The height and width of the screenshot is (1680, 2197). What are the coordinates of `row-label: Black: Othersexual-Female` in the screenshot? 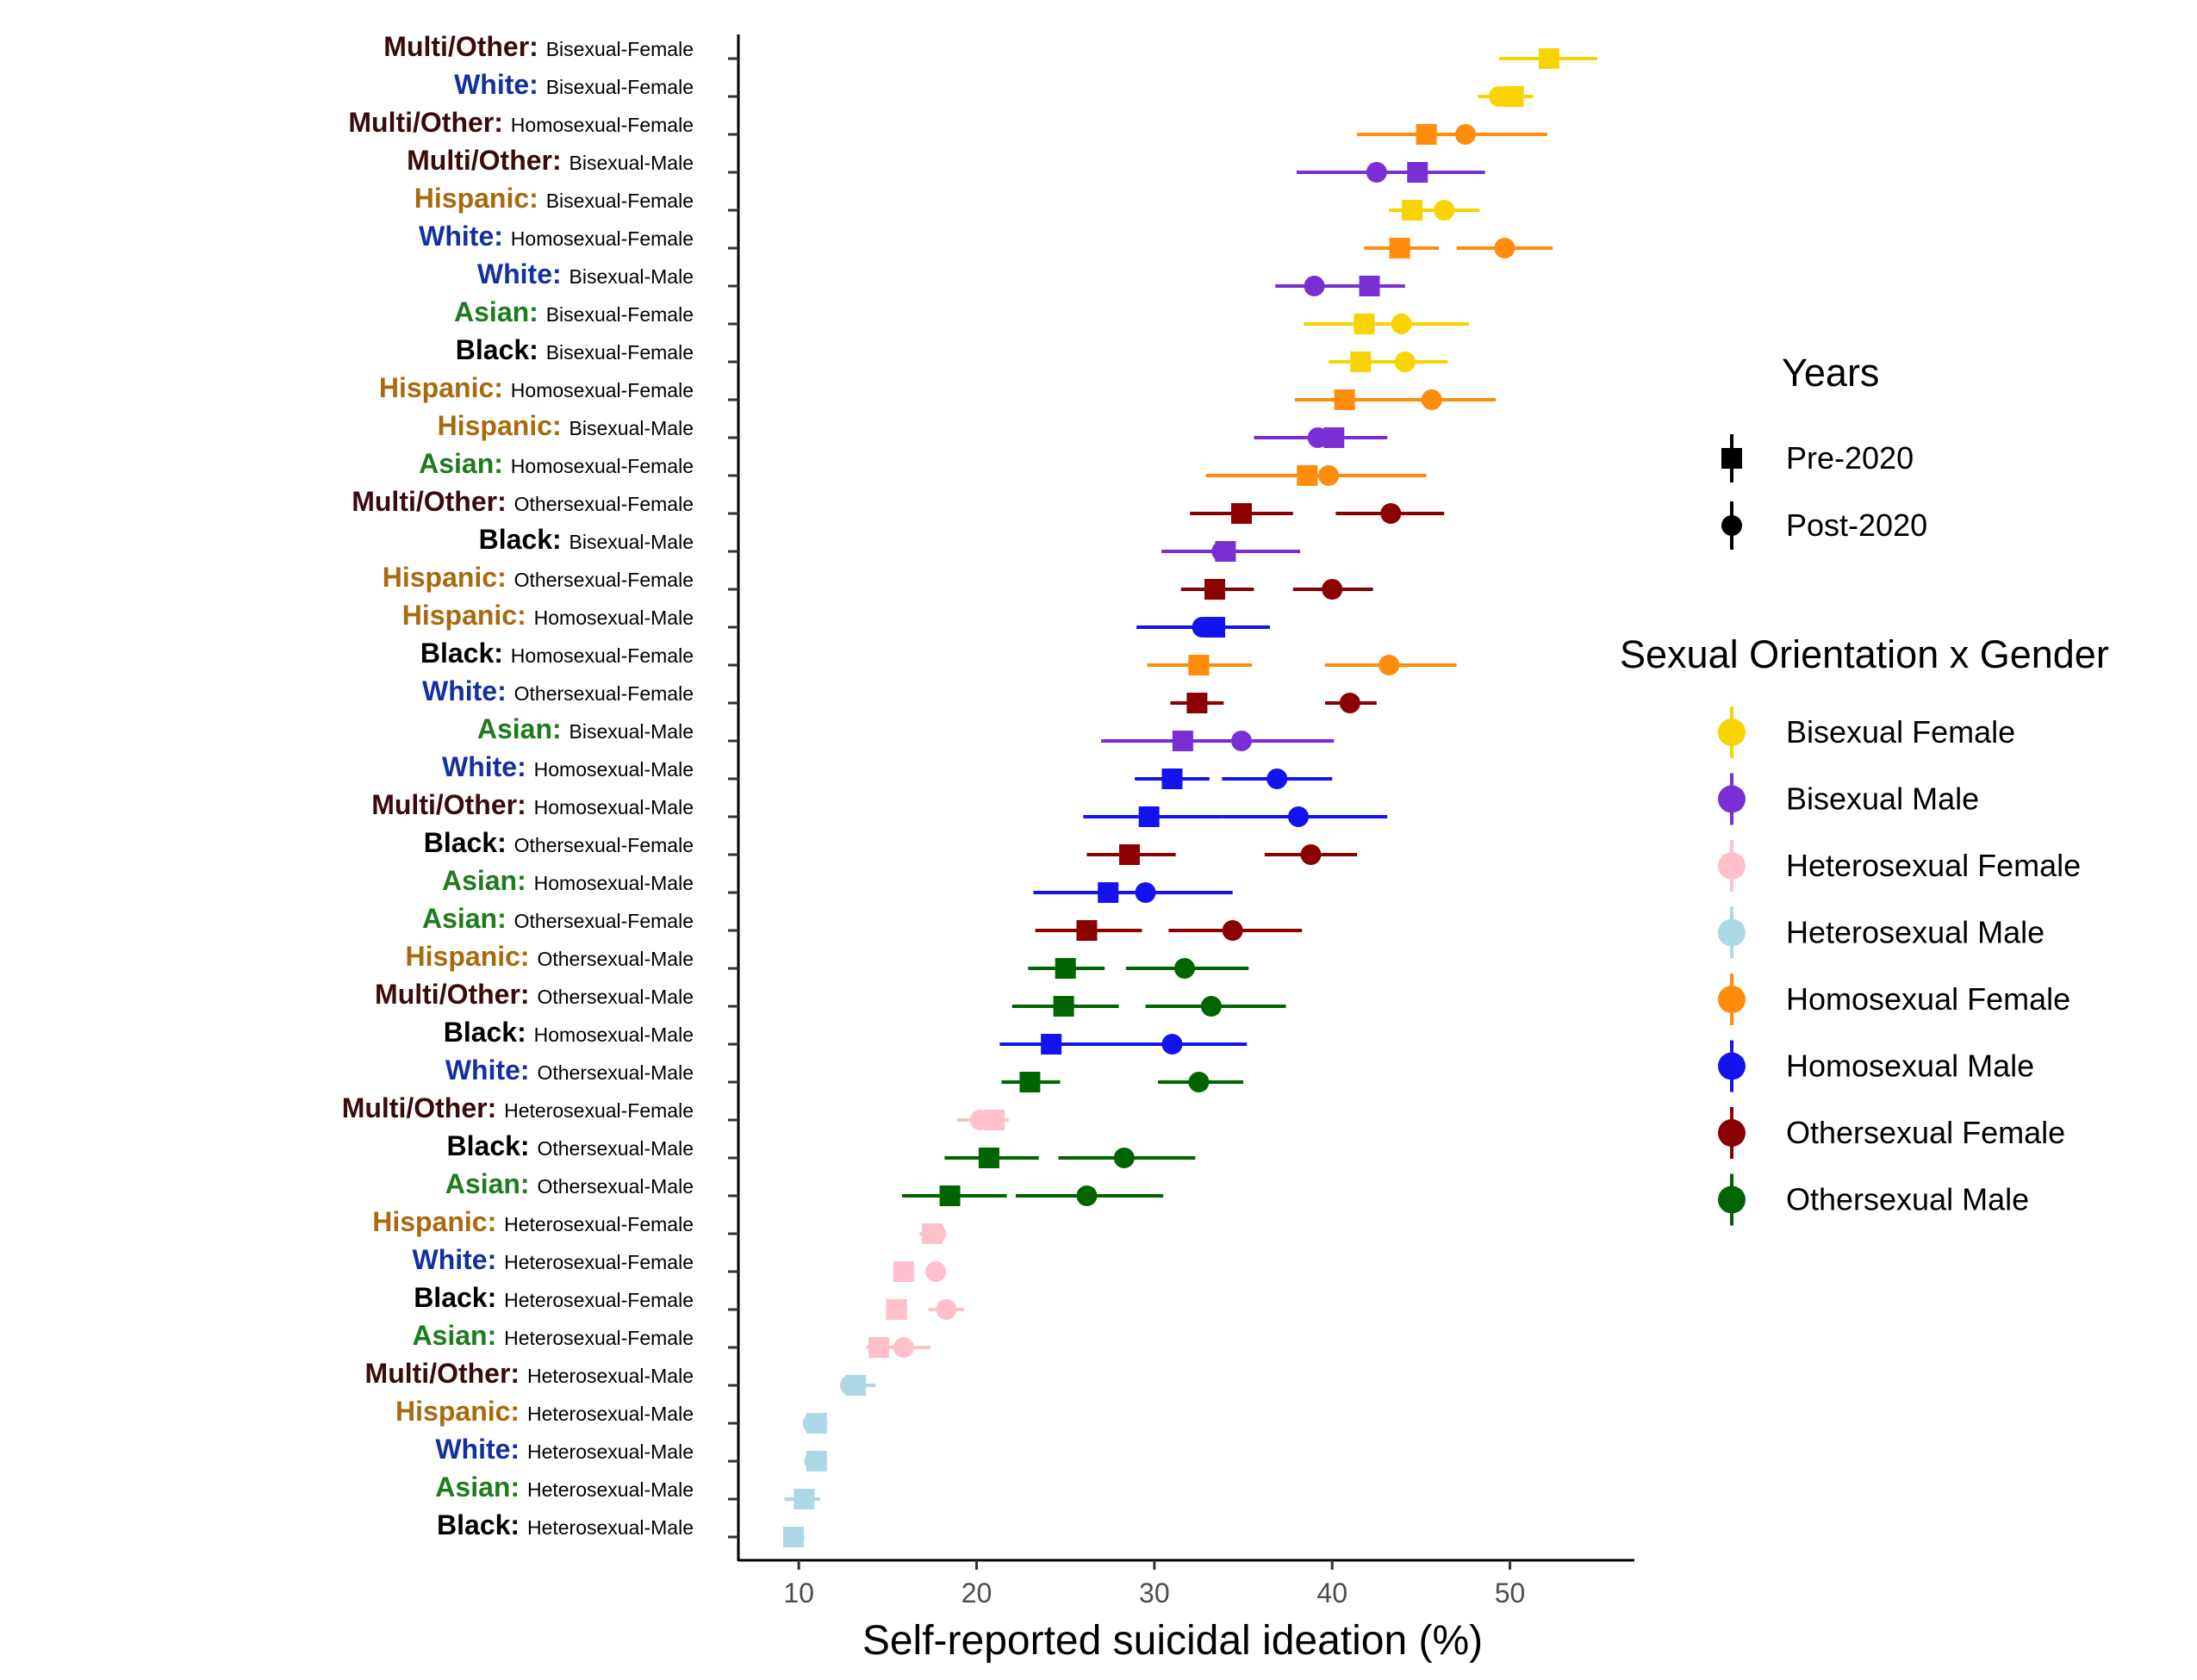 It's located at (559, 843).